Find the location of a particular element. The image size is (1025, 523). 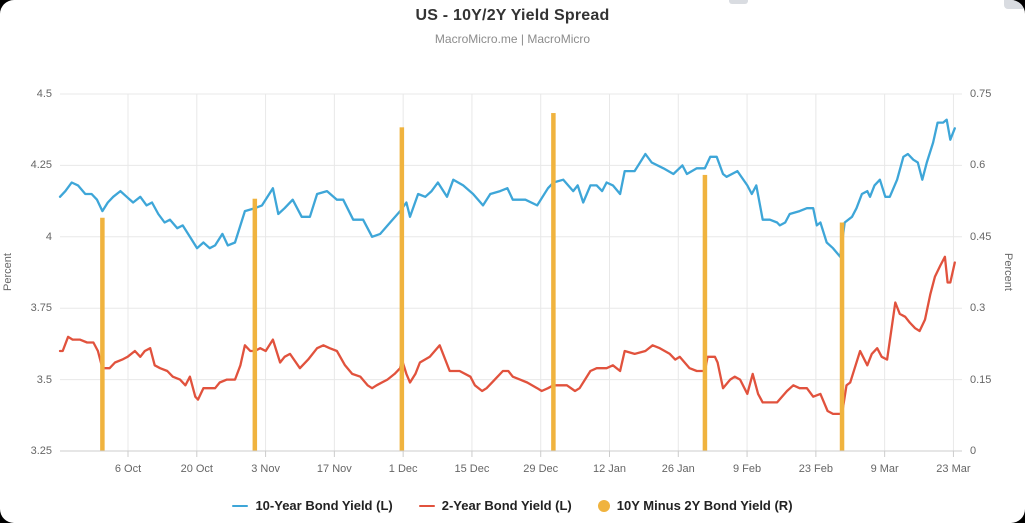

left-axis-tick-label: 3.5 is located at coordinates (44, 379).